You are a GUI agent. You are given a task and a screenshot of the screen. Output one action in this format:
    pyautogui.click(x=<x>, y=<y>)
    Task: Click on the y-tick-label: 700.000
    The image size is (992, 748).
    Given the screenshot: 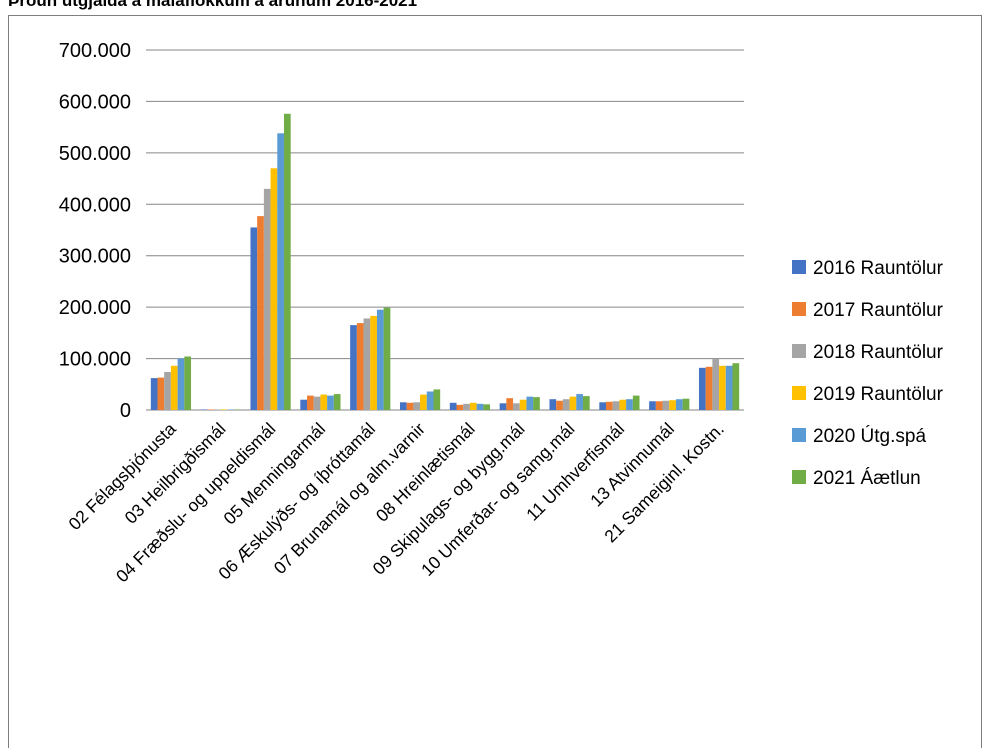 What is the action you would take?
    pyautogui.click(x=95, y=51)
    